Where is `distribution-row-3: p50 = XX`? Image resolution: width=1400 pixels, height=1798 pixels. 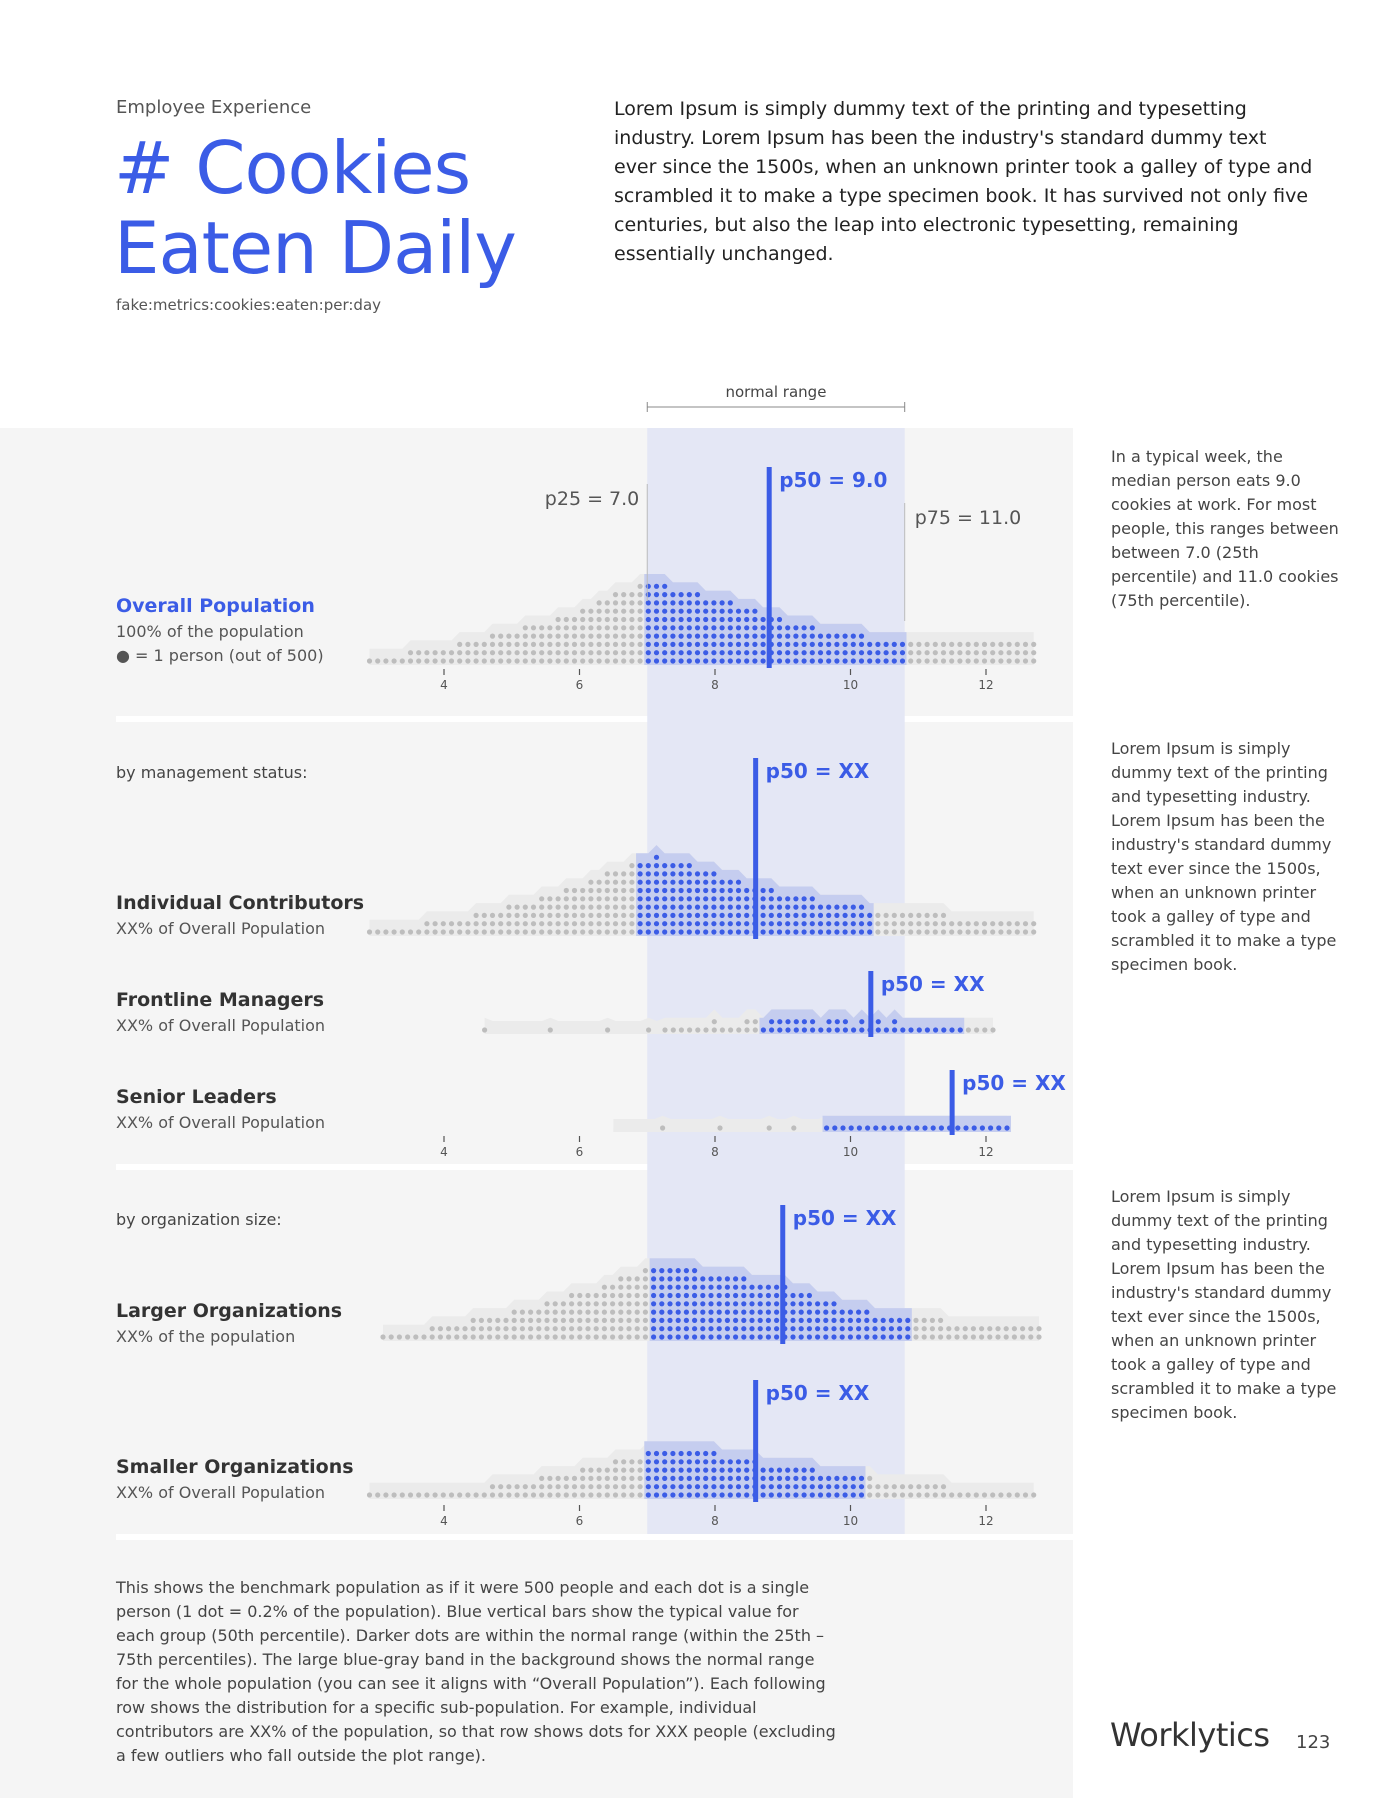
distribution-row-3: p50 = XX is located at coordinates (839, 1102).